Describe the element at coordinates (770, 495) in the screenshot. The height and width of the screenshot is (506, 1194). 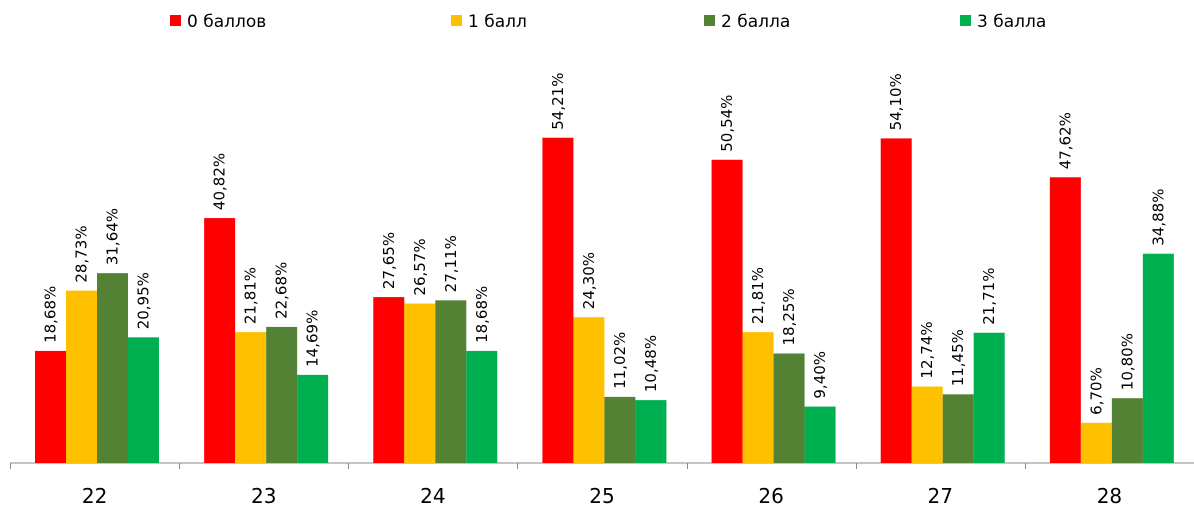
I see `x-tick-label: 26` at that location.